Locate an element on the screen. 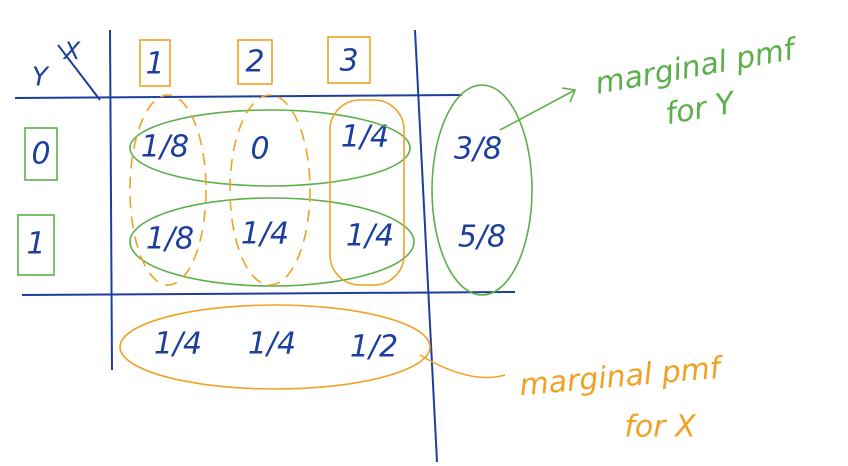 The width and height of the screenshot is (848, 466). annotation: for Y is located at coordinates (701, 108).